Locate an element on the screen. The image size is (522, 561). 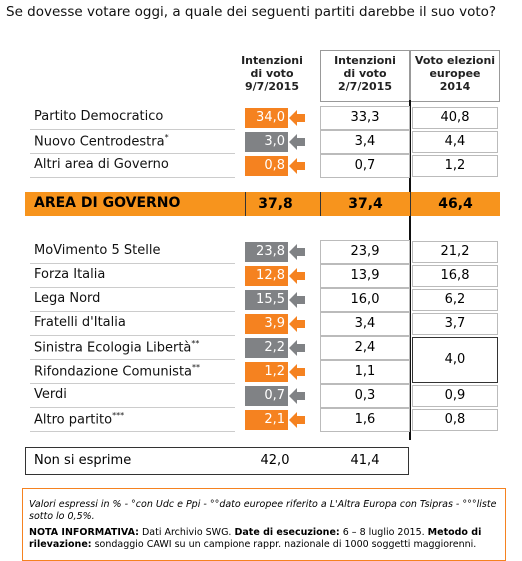
cell: 4,4 is located at coordinates (455, 142).